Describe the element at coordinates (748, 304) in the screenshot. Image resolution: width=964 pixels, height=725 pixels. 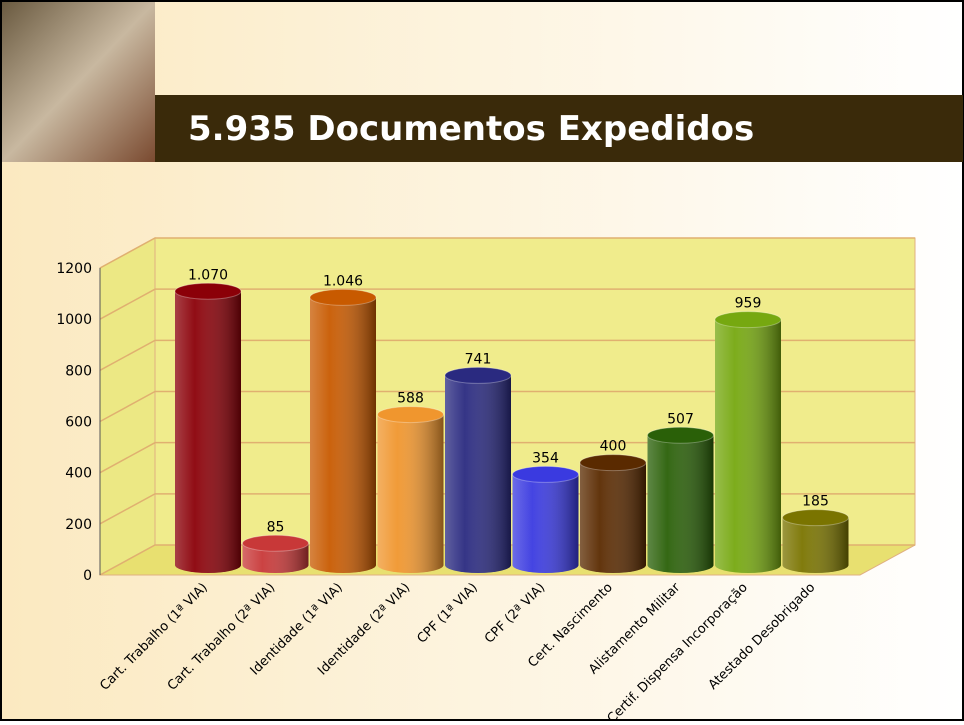
I see `value-label: 959` at that location.